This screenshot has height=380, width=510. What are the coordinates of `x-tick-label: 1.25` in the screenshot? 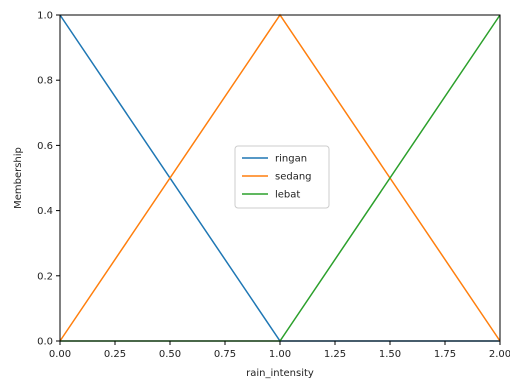 It's located at (335, 354).